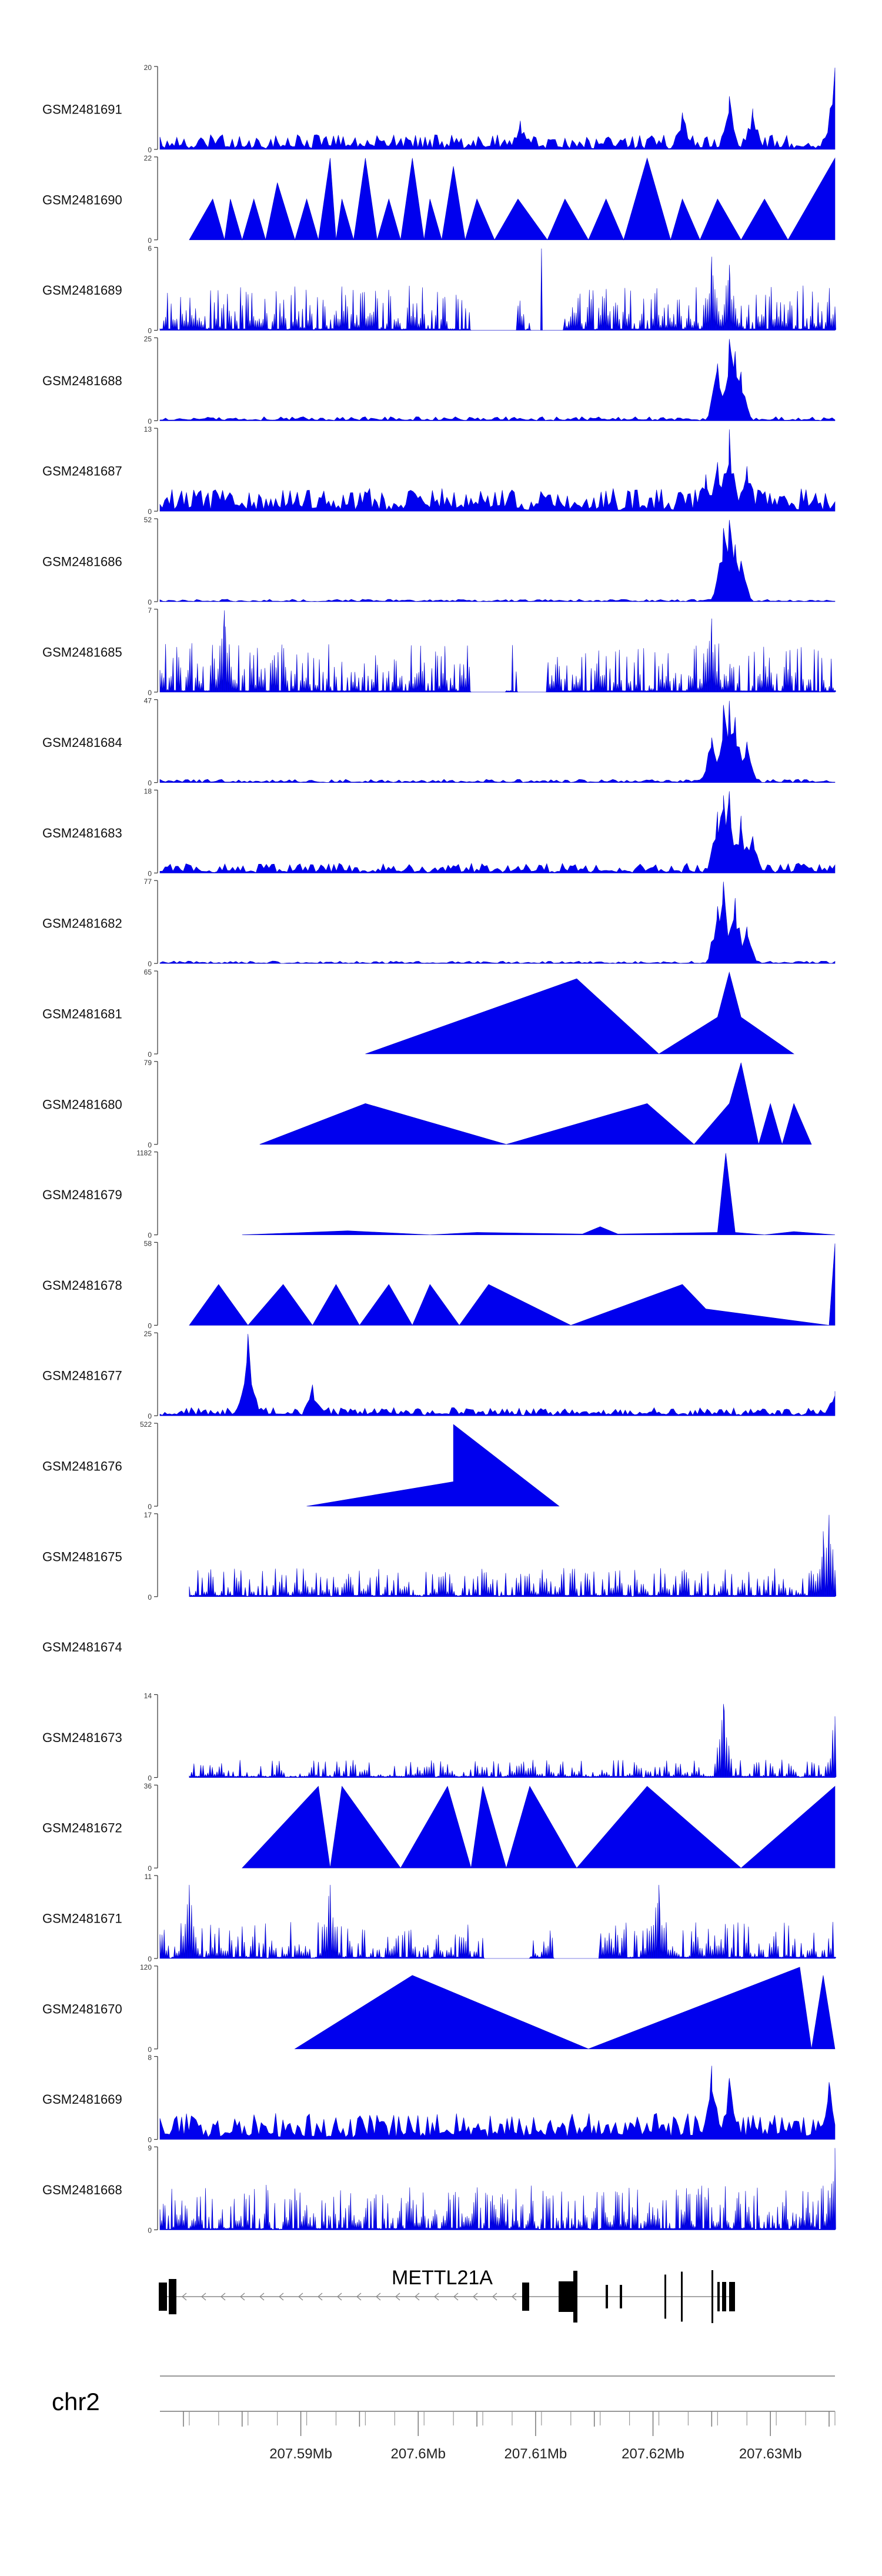 The width and height of the screenshot is (882, 2576). I want to click on track-label: GSM2481690, so click(82, 199).